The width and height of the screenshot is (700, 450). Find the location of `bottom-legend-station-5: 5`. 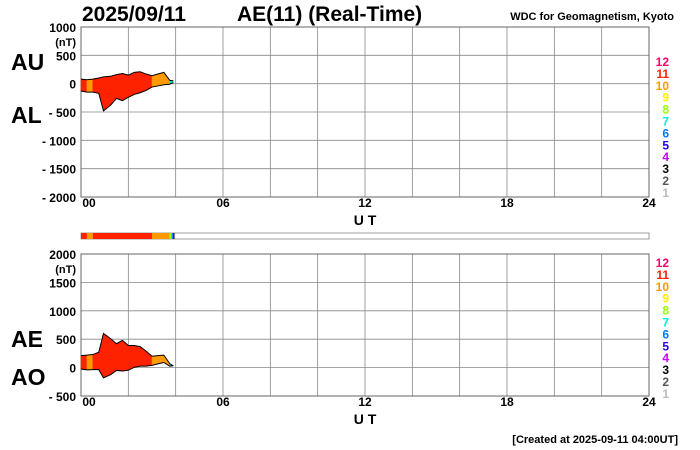

bottom-legend-station-5: 5 is located at coordinates (665, 346).